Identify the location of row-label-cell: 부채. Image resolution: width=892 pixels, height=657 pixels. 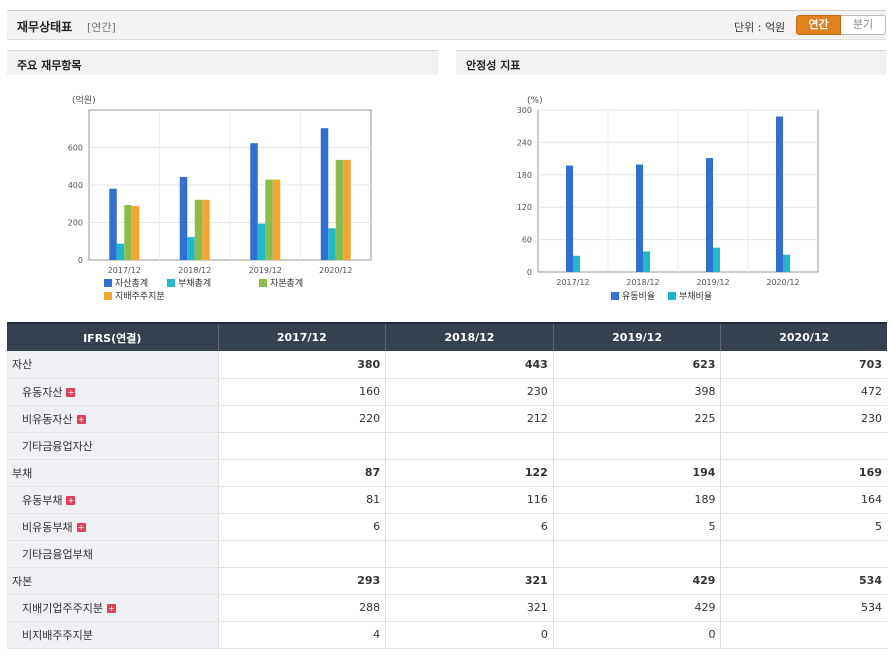
(112, 473).